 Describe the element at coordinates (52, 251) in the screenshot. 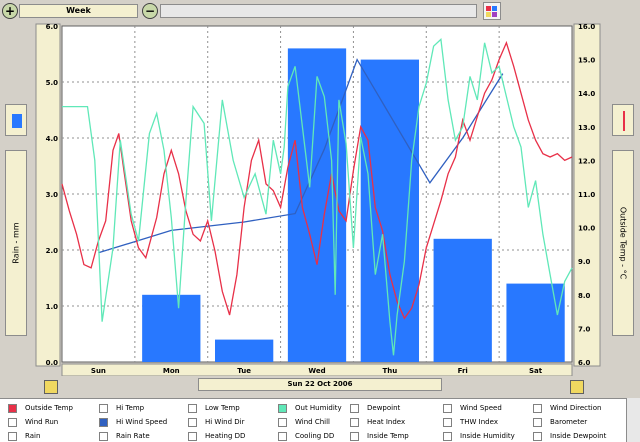

I see `left-tick-label: 2.0` at that location.